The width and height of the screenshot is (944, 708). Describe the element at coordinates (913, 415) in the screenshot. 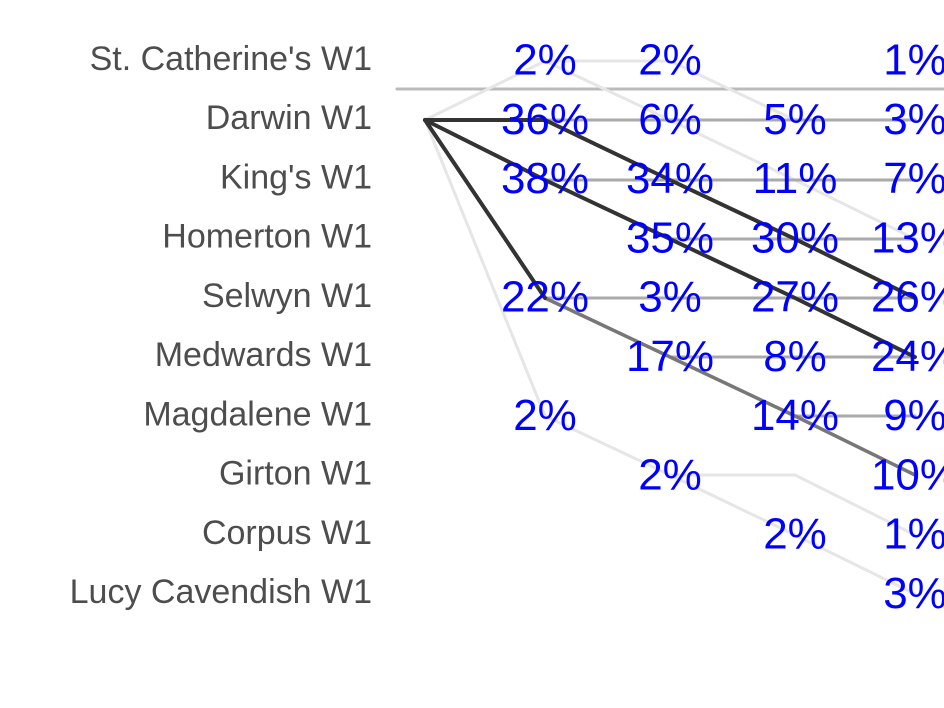

I see `probability-label: 9%` at that location.